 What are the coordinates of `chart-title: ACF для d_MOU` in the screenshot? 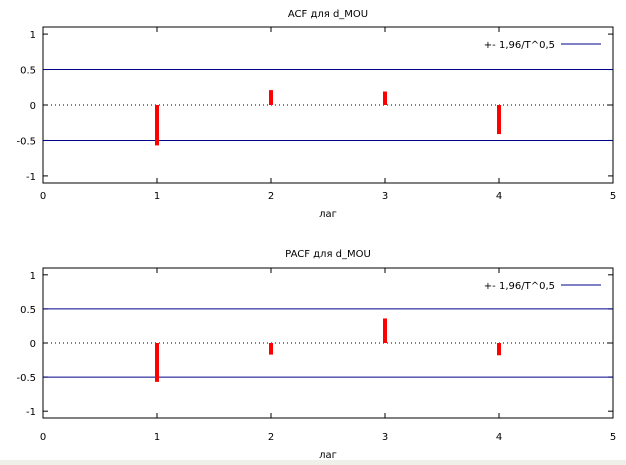 It's located at (328, 14).